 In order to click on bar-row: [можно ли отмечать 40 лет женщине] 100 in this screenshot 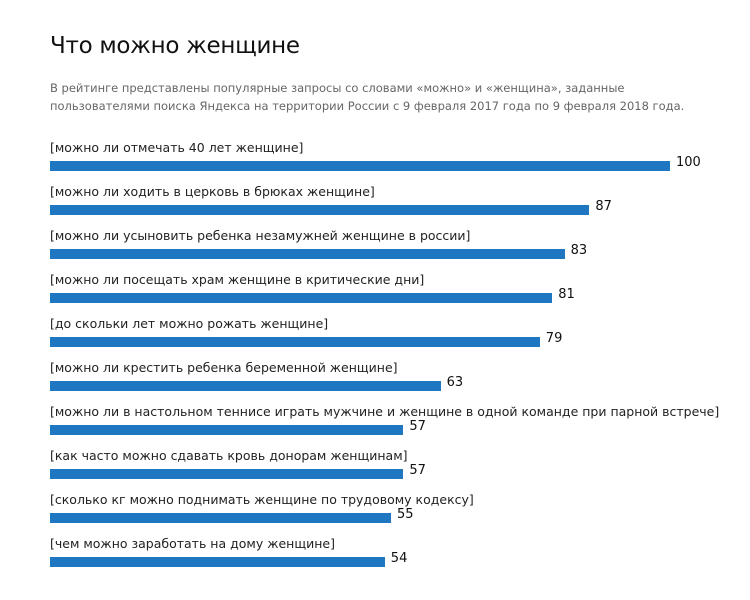, I will do `click(390, 158)`.